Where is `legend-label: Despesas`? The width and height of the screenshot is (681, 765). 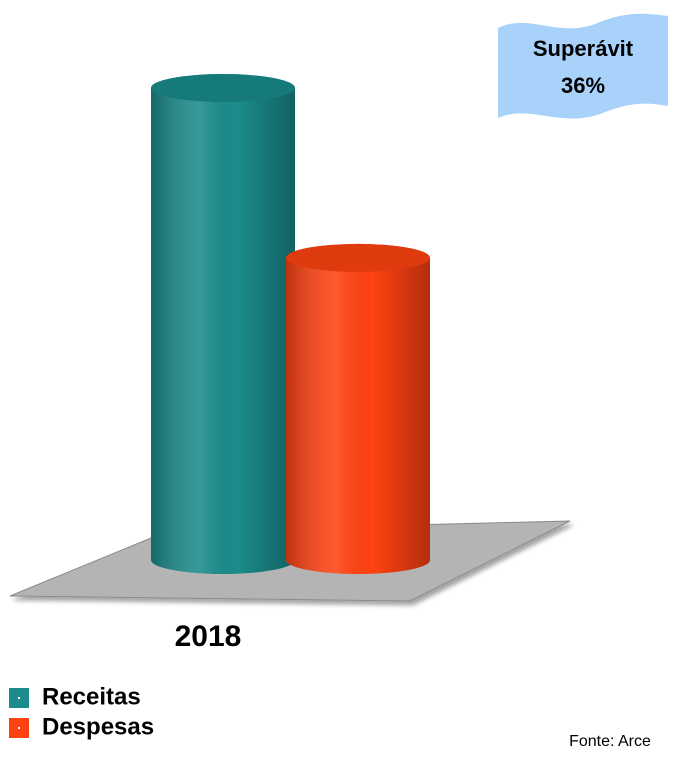
legend-label: Despesas is located at coordinates (98, 726).